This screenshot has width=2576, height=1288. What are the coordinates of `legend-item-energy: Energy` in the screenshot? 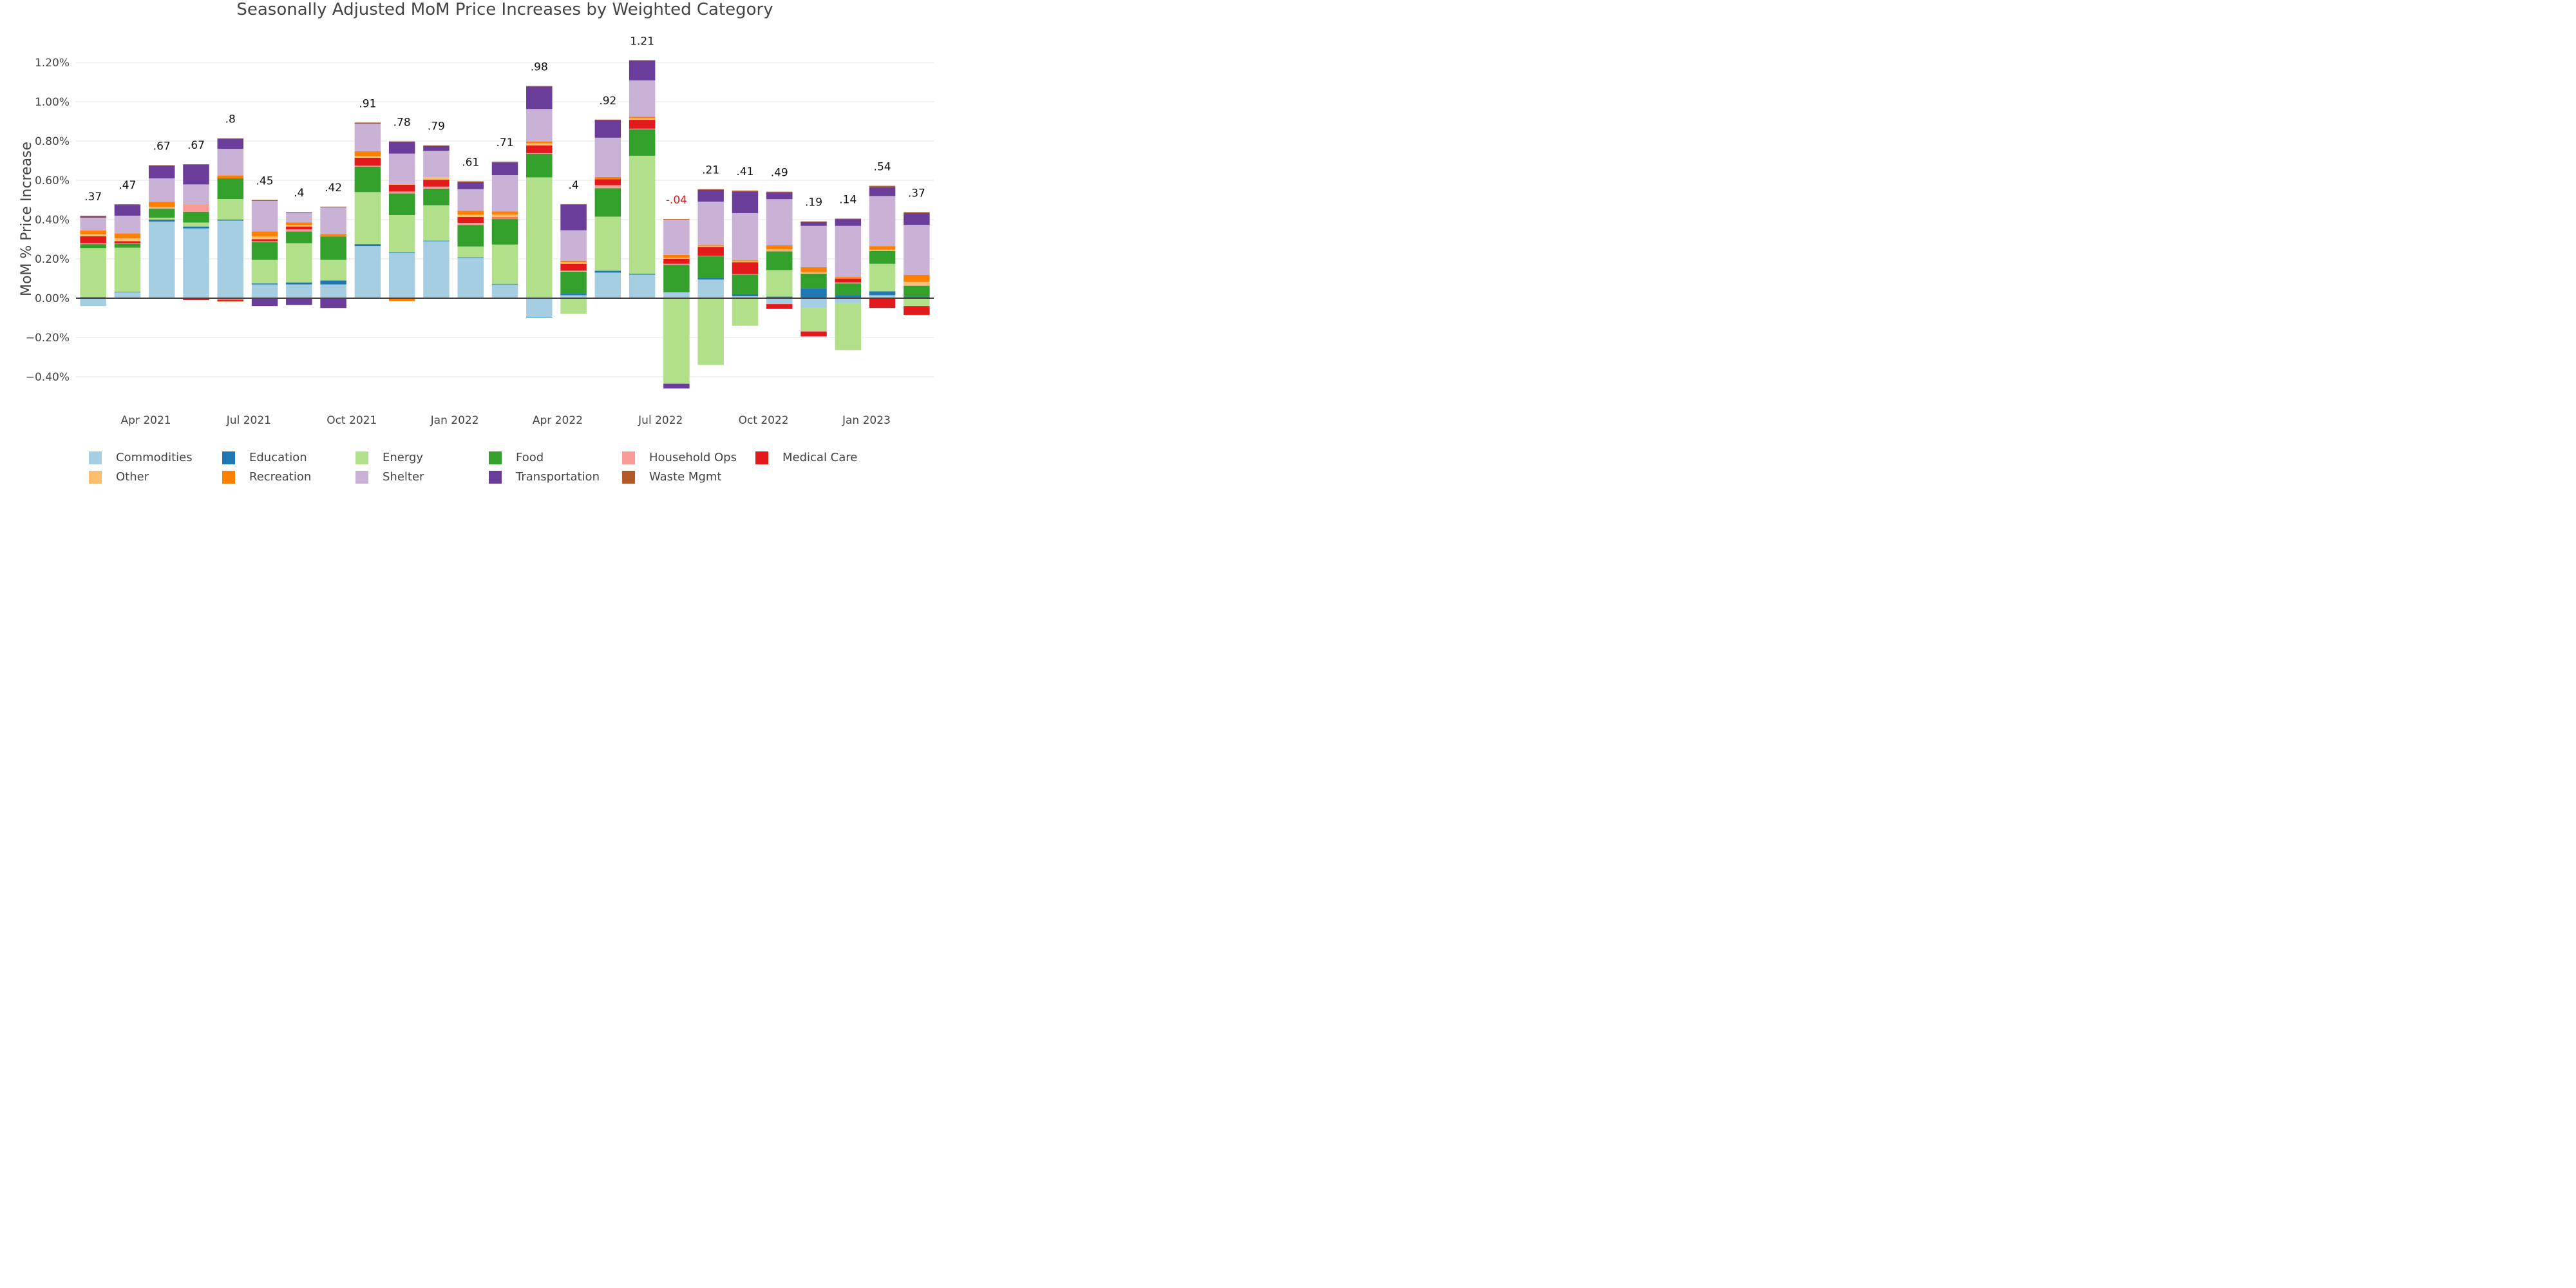 It's located at (389, 458).